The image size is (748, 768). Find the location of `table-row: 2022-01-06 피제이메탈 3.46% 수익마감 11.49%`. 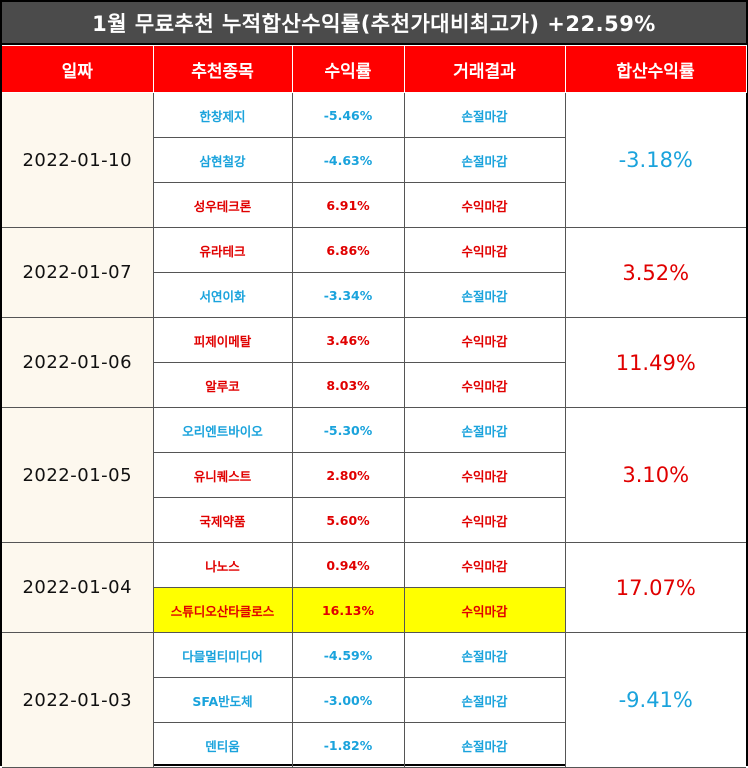

table-row: 2022-01-06 피제이메탈 3.46% 수익마감 11.49% is located at coordinates (374, 362).